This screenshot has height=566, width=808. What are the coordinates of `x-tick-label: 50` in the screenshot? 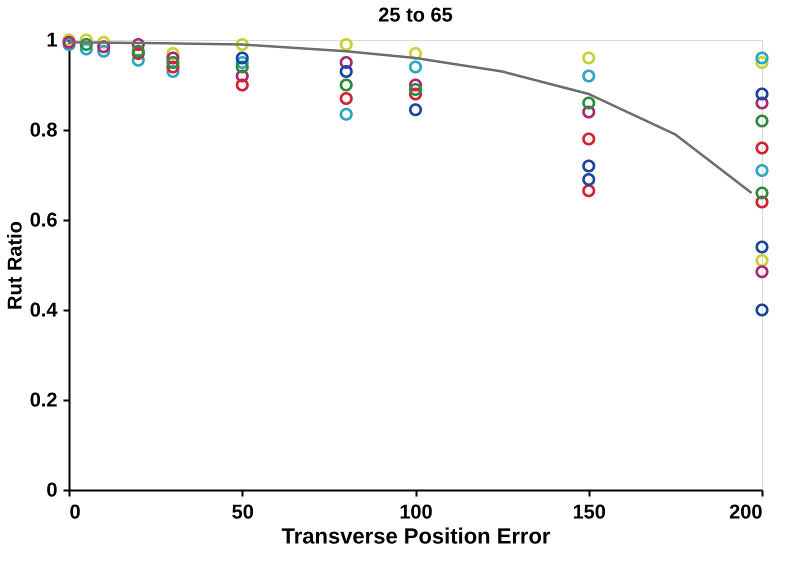 It's located at (243, 513).